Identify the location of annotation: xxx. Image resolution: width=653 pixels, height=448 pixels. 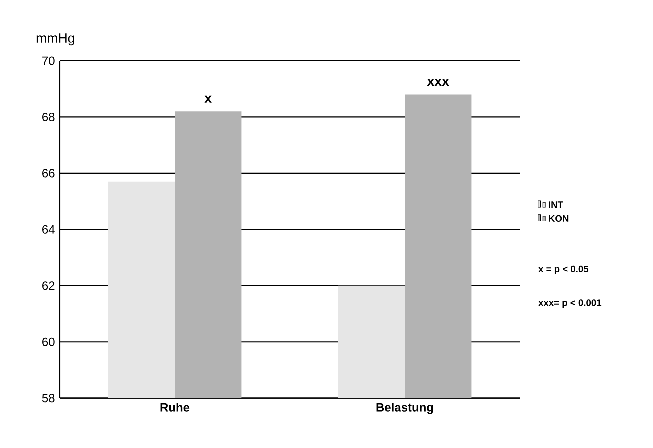
(438, 82).